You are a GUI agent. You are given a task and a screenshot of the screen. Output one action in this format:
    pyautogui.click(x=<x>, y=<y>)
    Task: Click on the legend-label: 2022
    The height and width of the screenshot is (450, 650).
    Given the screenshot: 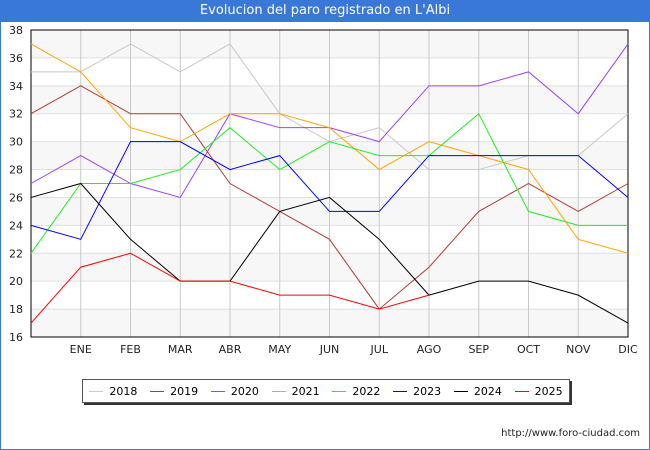 What is the action you would take?
    pyautogui.click(x=366, y=391)
    